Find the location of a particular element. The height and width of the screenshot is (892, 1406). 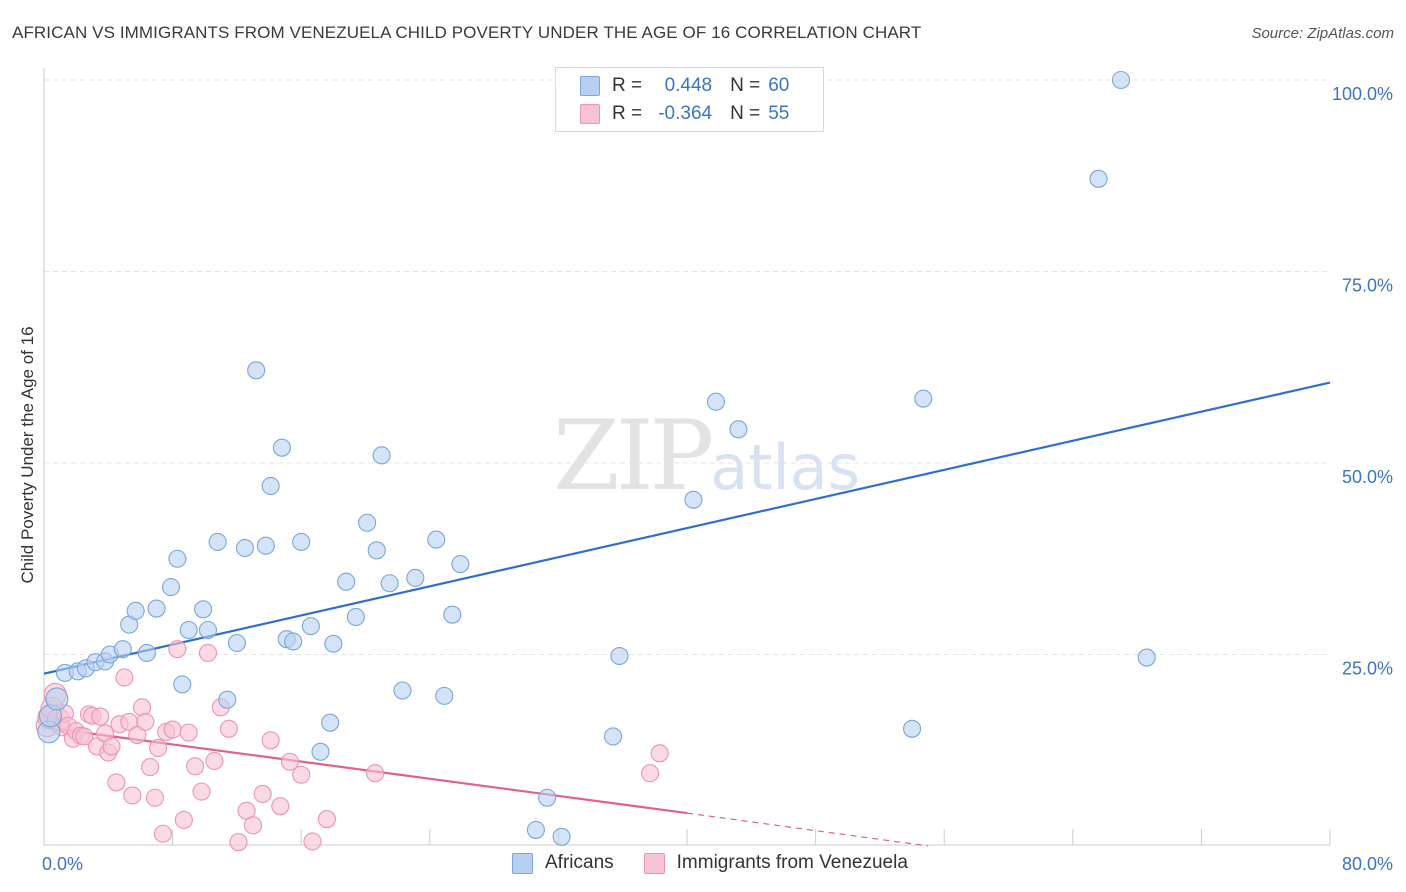

y-axis-label: Child Poverty Under the Age of 16 is located at coordinates (27, 455).